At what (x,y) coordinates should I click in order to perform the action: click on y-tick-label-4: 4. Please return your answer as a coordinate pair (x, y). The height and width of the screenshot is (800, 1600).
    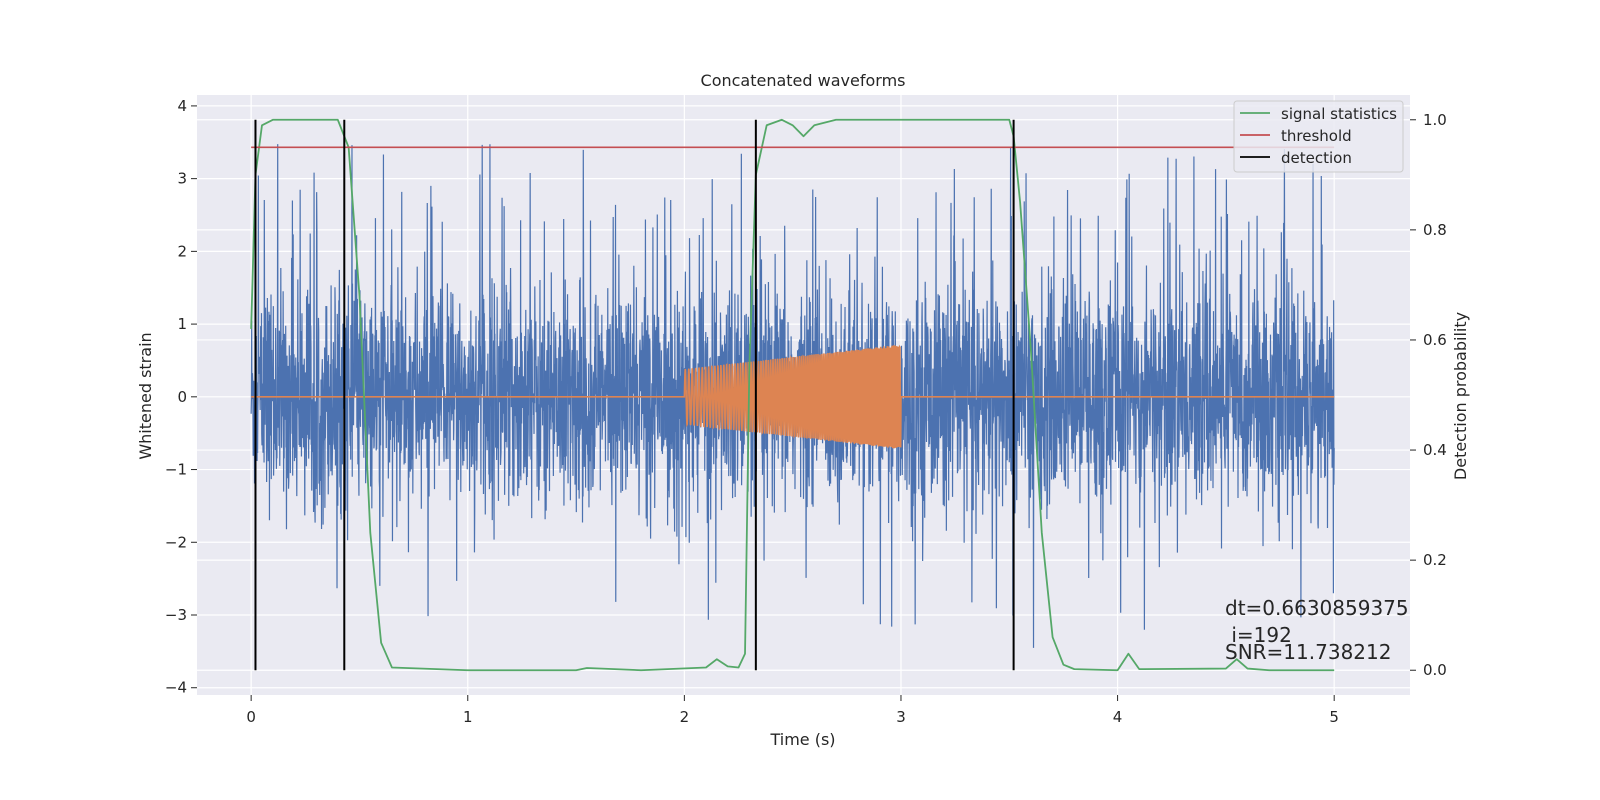
    Looking at the image, I should click on (182, 106).